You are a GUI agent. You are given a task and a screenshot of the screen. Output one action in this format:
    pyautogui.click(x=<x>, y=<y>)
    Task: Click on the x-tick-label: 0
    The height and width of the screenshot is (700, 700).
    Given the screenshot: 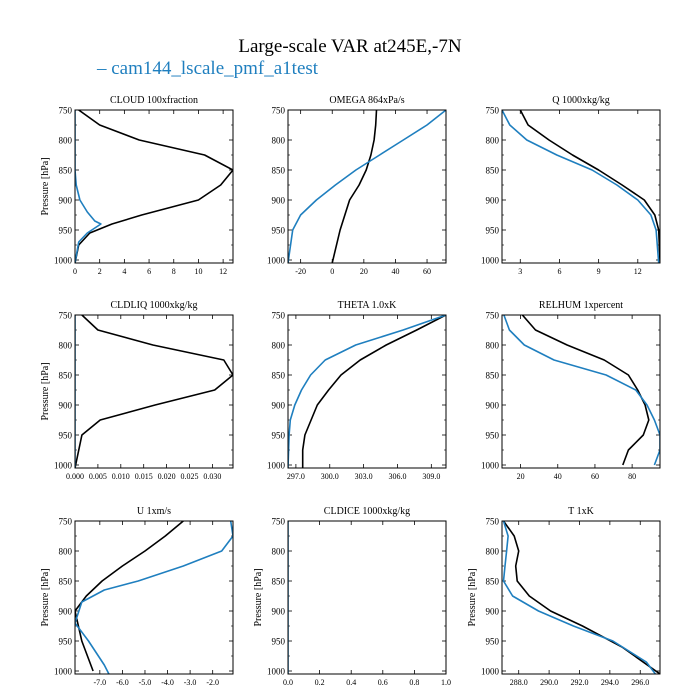 What is the action you would take?
    pyautogui.click(x=75, y=271)
    